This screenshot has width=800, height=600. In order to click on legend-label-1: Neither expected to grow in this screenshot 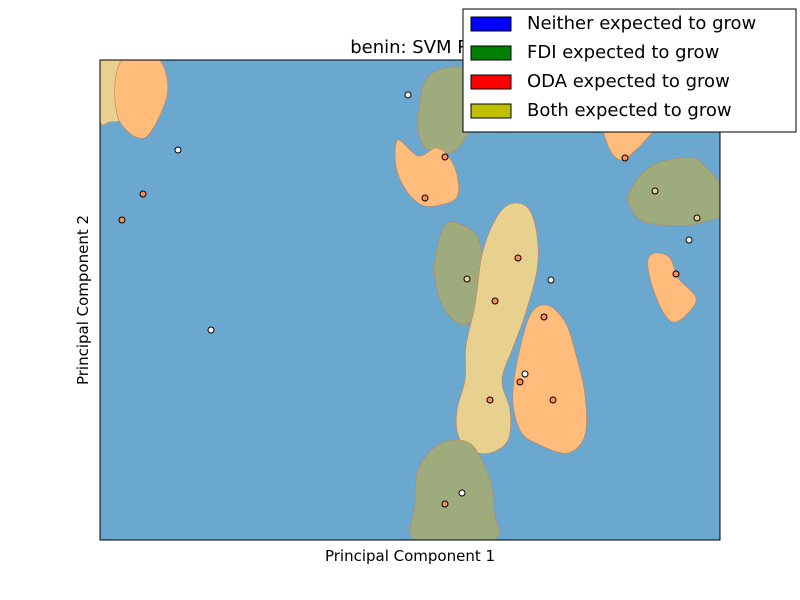, I will do `click(641, 23)`.